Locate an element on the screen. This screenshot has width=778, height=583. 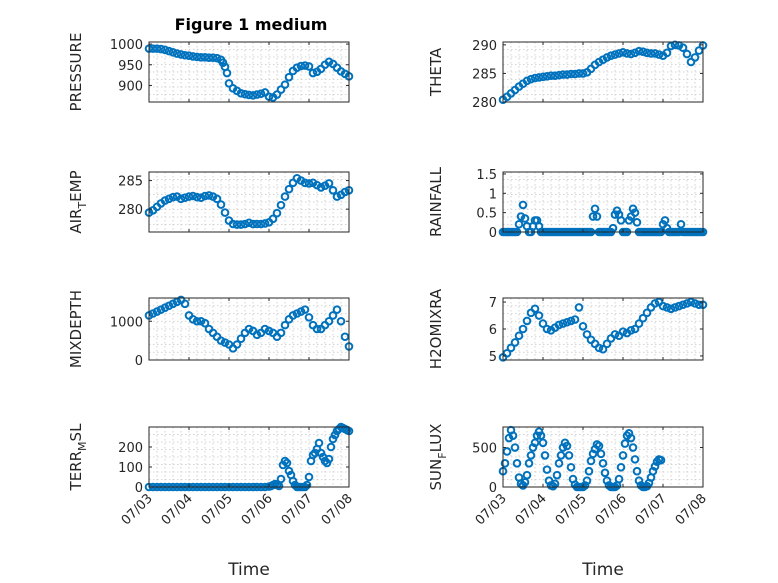
grid-mixdepth is located at coordinates (249, 329).